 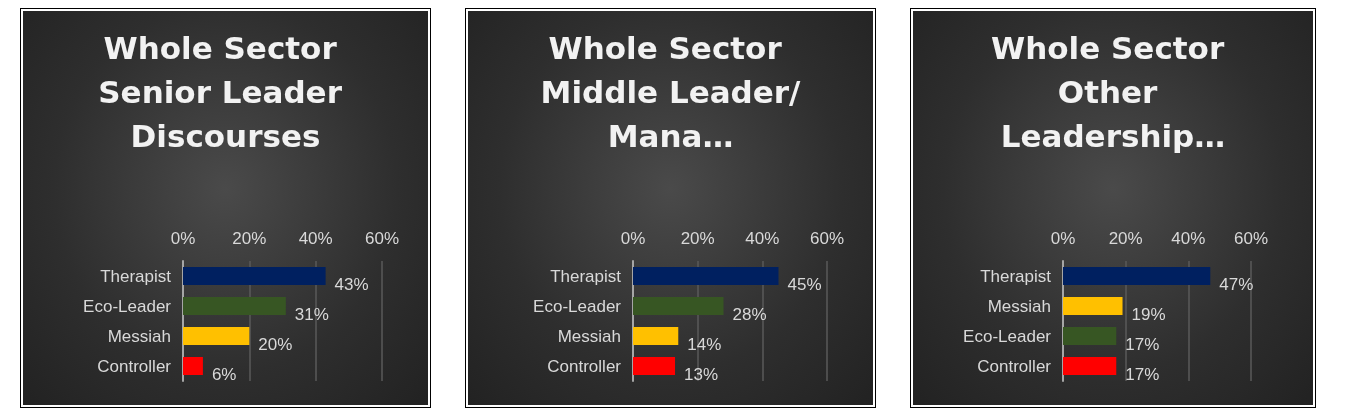 What do you see at coordinates (704, 344) in the screenshot?
I see `data-label: 14%` at bounding box center [704, 344].